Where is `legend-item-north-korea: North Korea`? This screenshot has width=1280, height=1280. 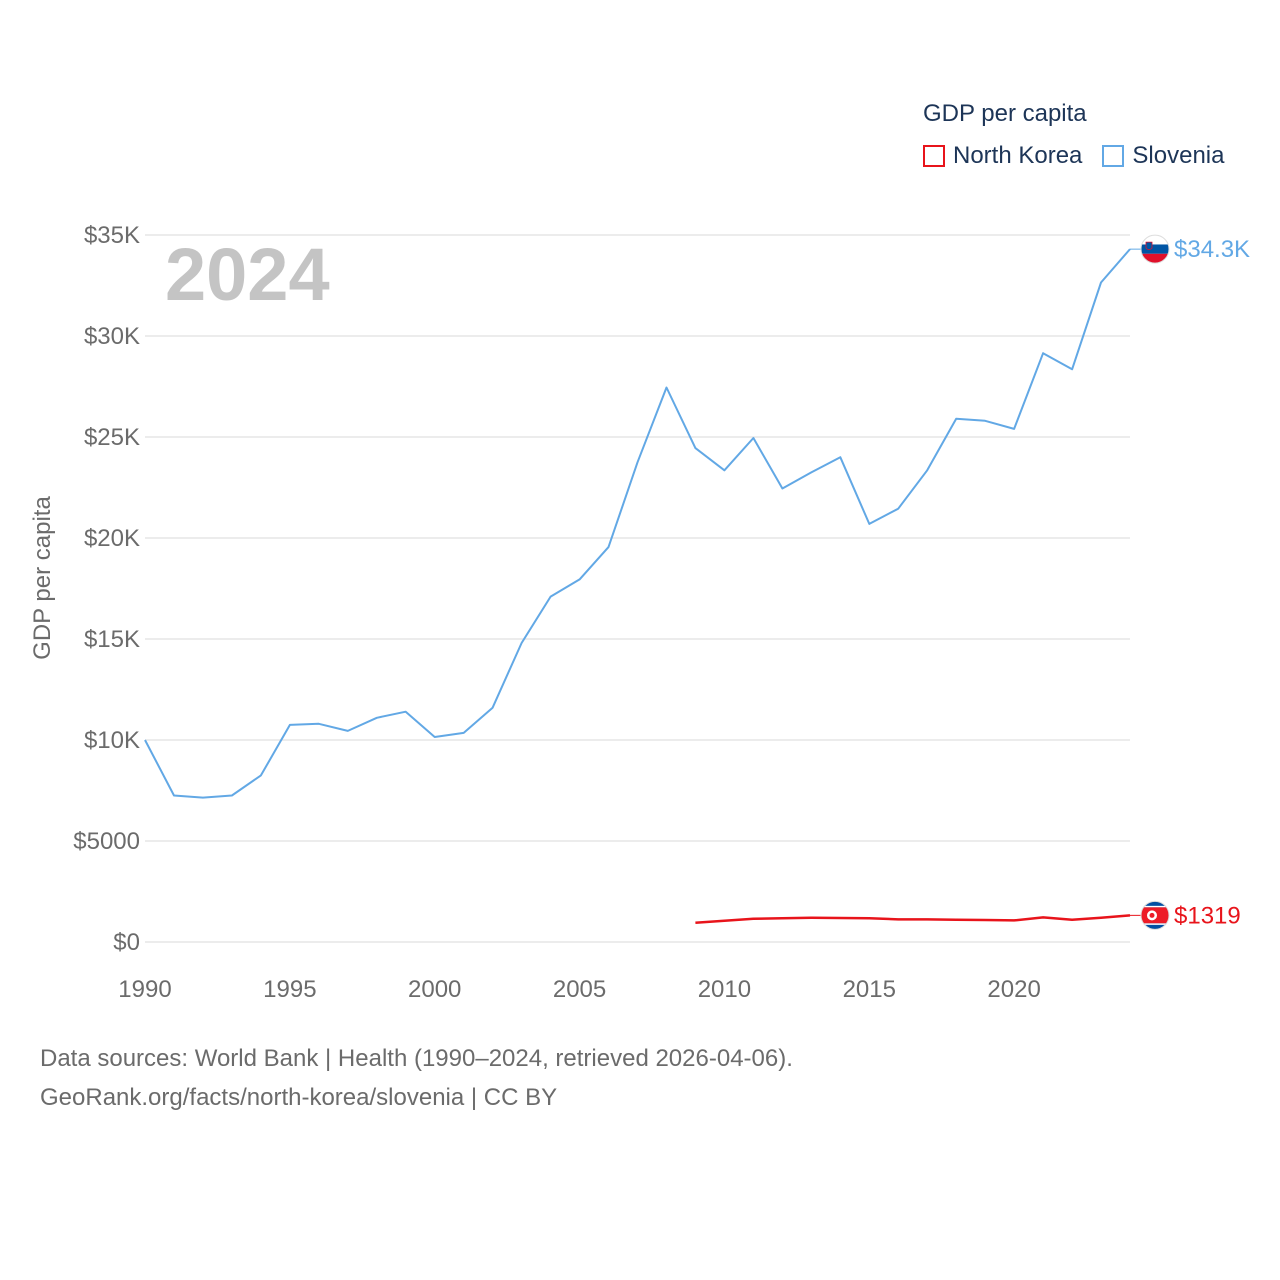
legend-item-north-korea: North Korea is located at coordinates (1002, 156).